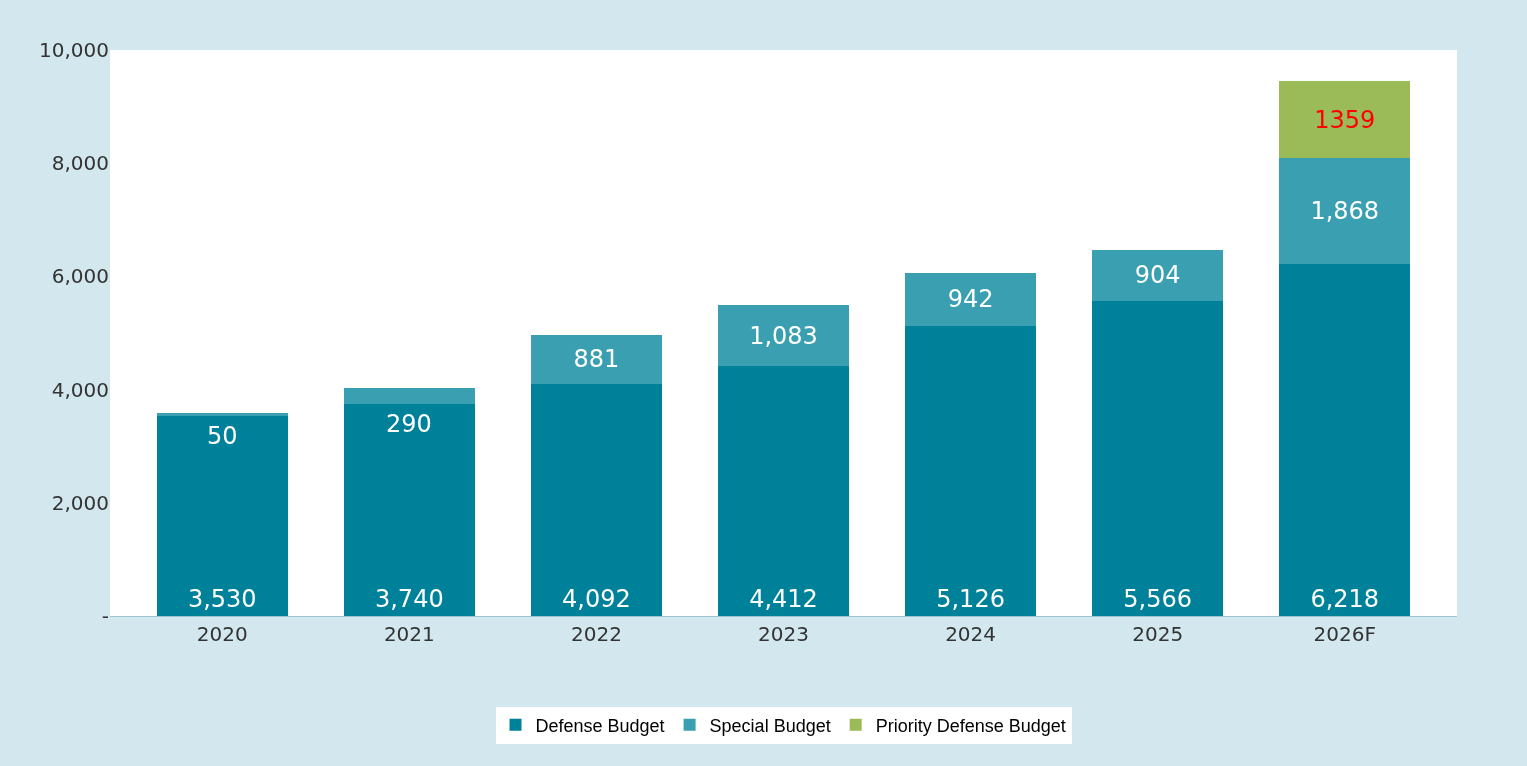 The width and height of the screenshot is (1527, 766). I want to click on y-tick-label: 8,000, so click(80, 163).